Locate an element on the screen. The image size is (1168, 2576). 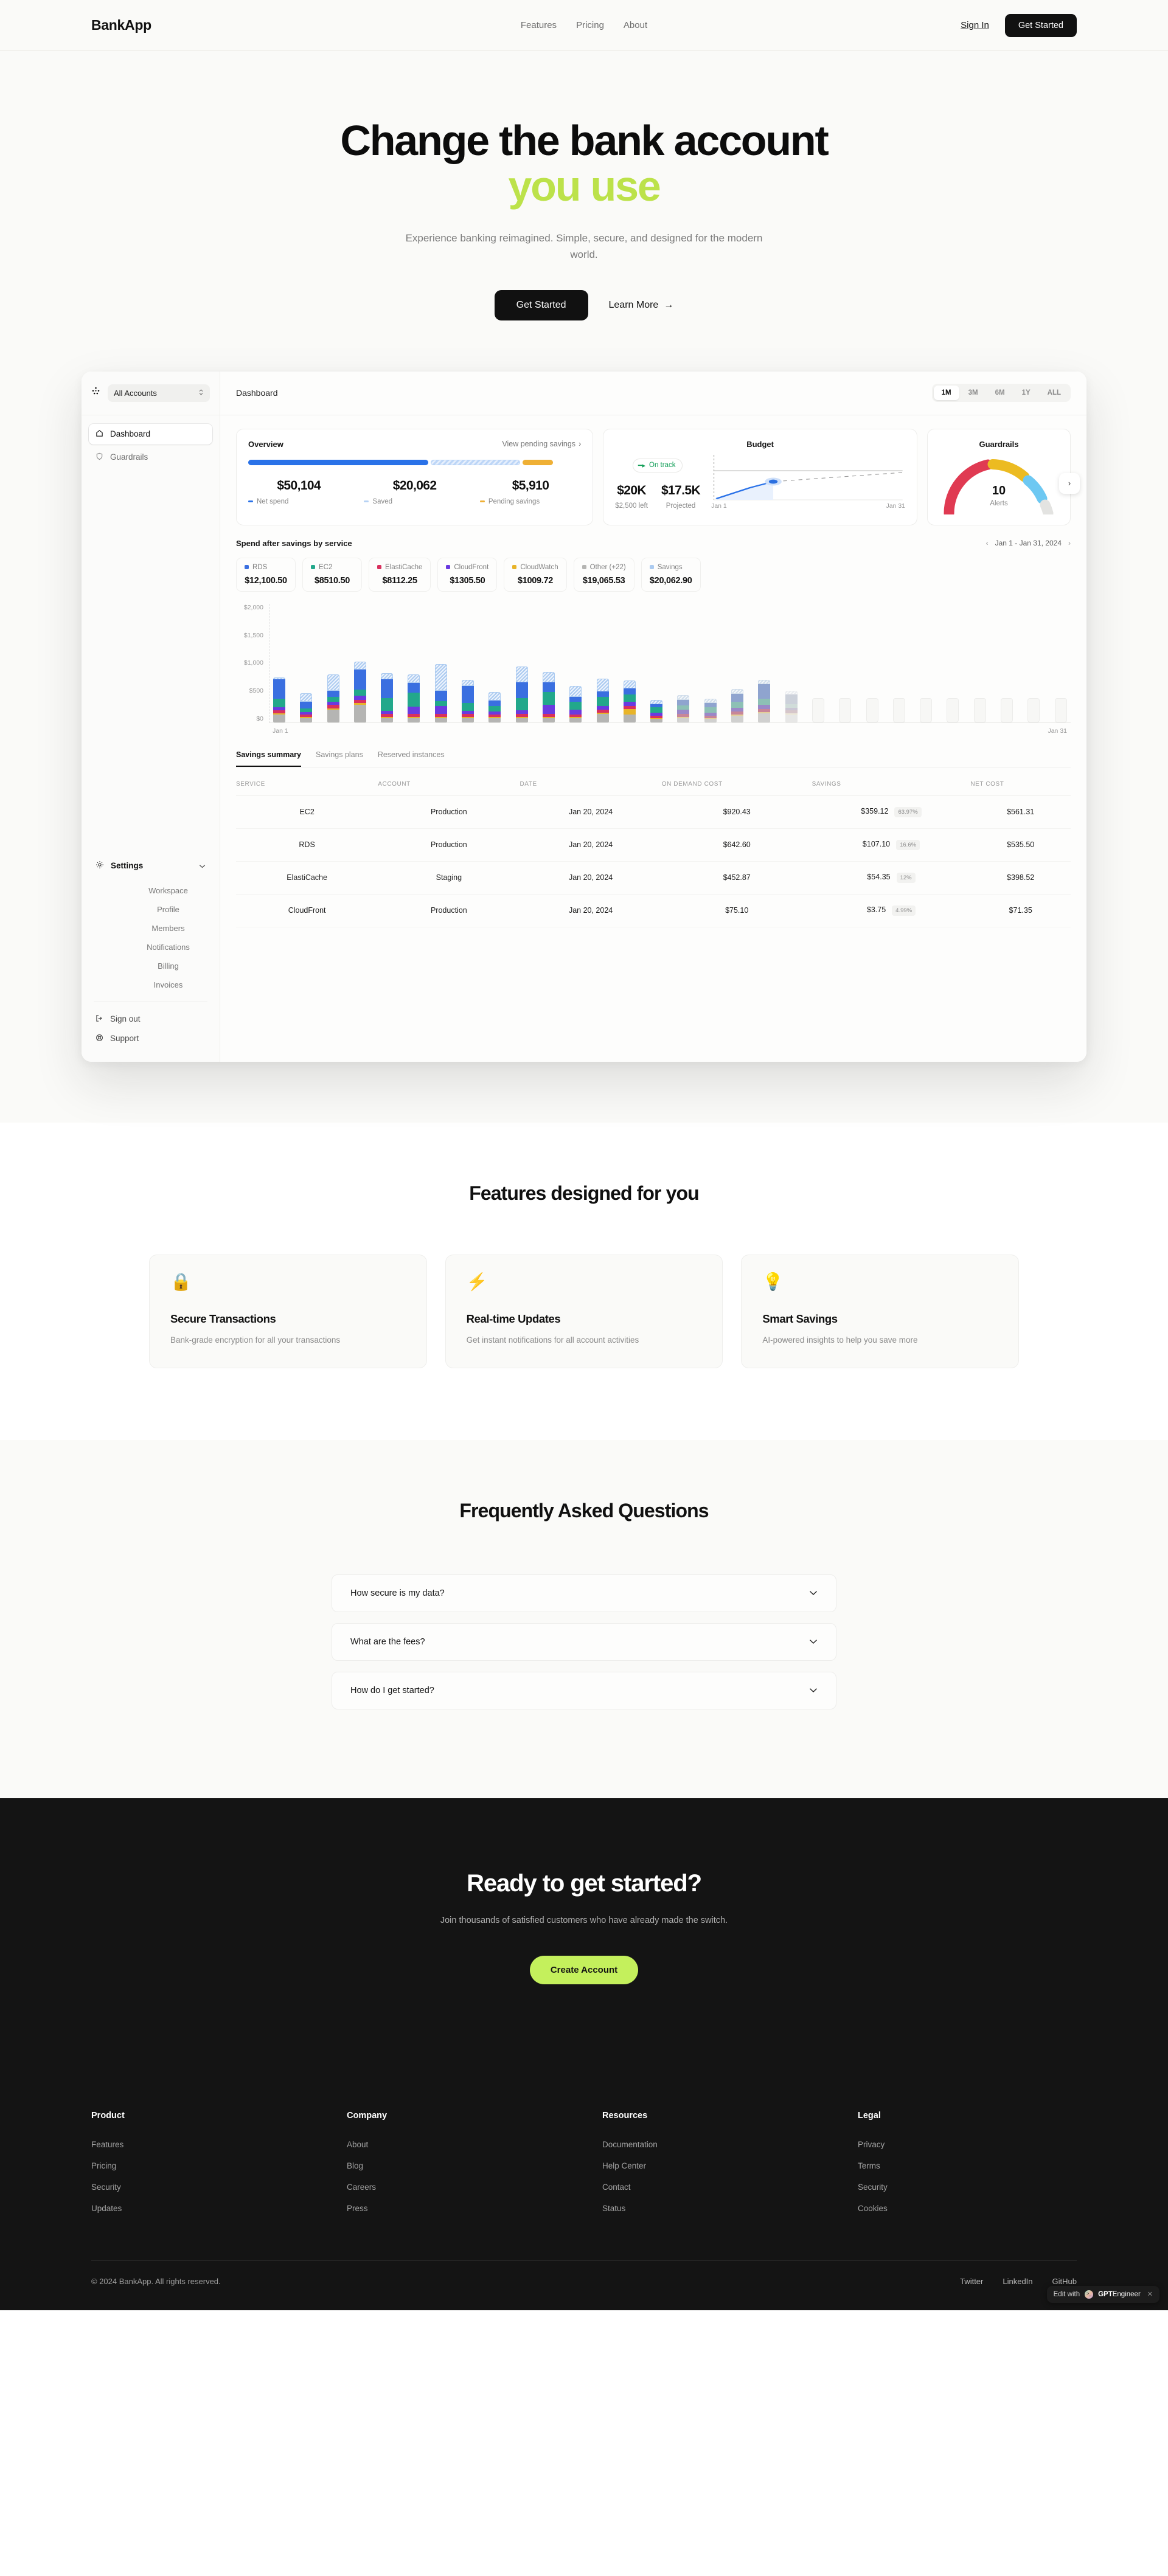
range-1m: 1M is located at coordinates (946, 393).